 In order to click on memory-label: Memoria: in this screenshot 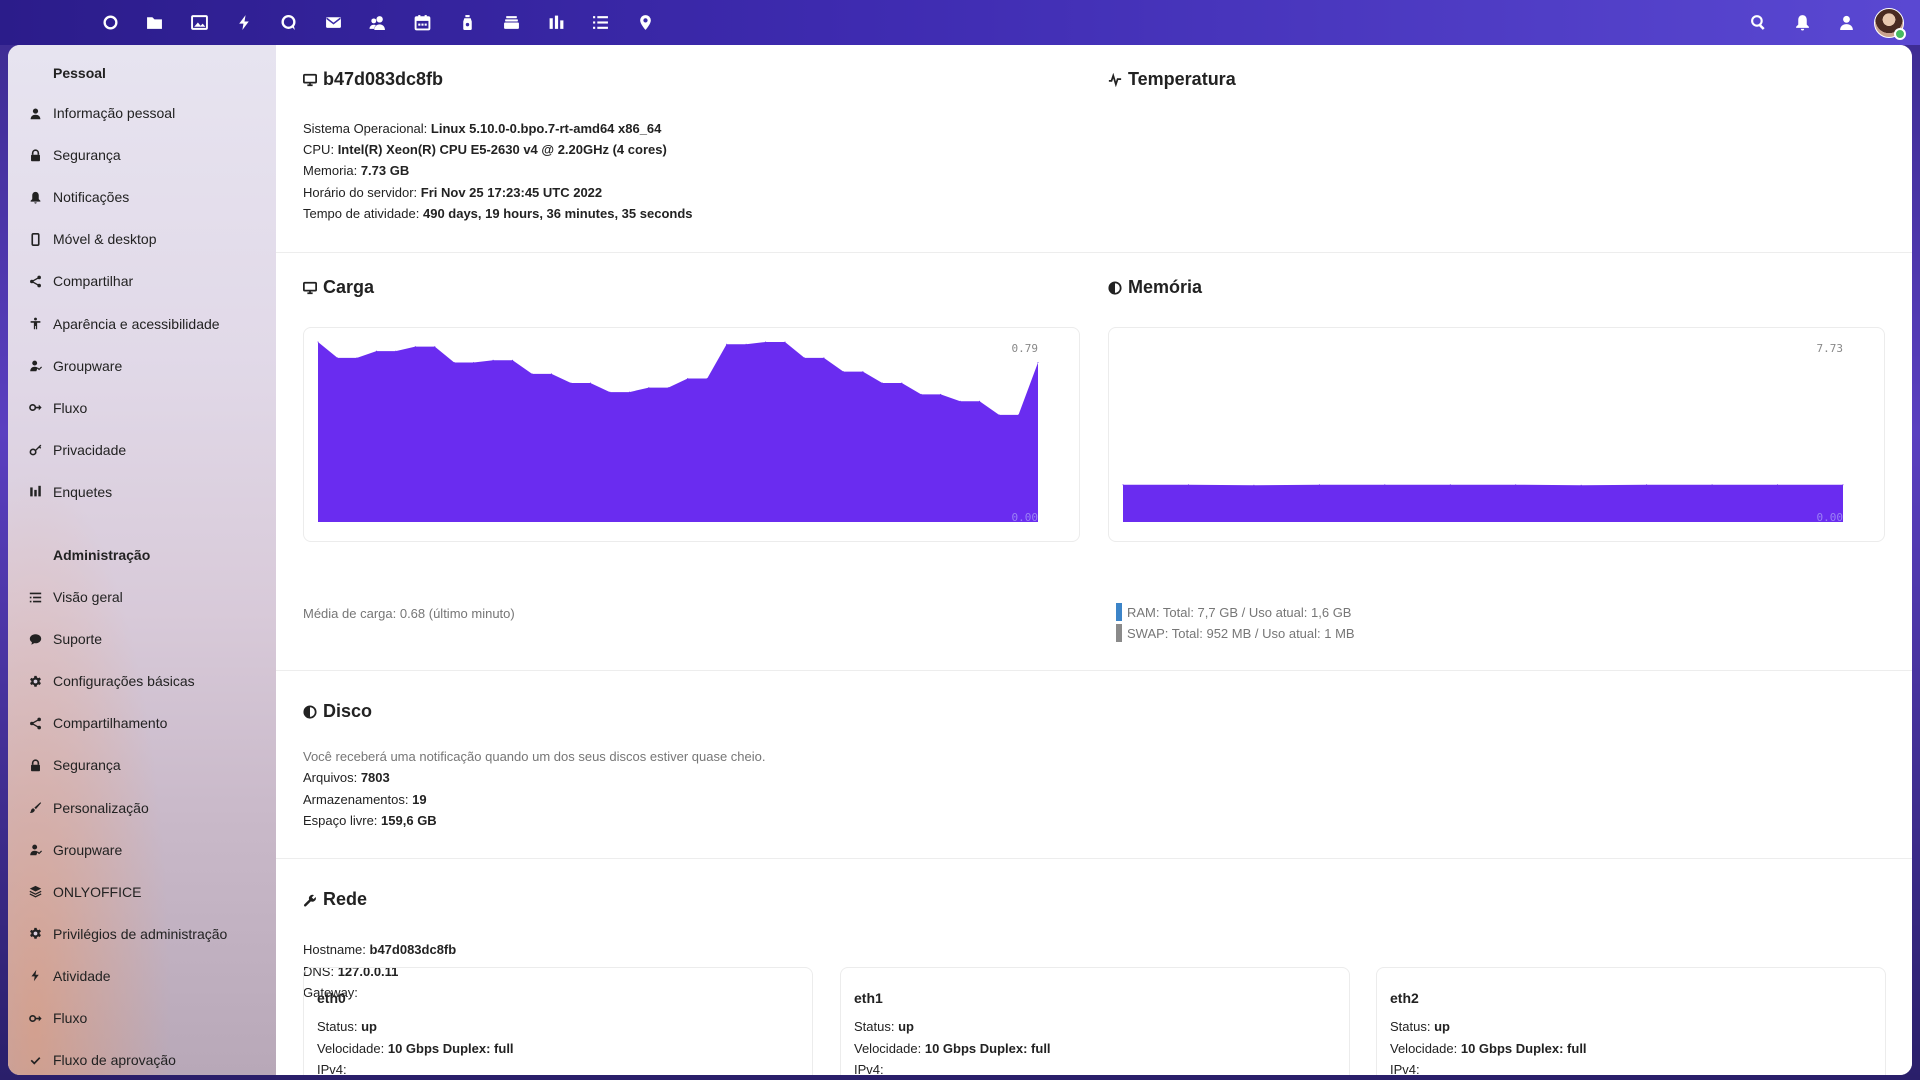, I will do `click(330, 170)`.